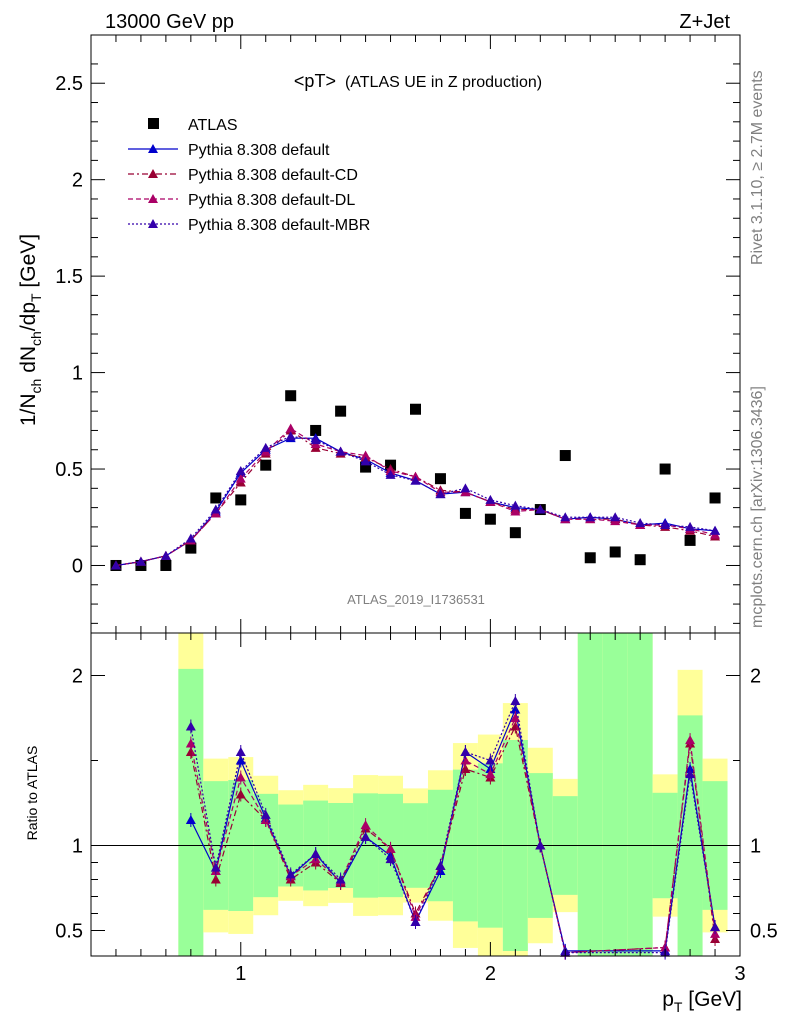  I want to click on ratio-ytick-label: 0.5, so click(69, 932).